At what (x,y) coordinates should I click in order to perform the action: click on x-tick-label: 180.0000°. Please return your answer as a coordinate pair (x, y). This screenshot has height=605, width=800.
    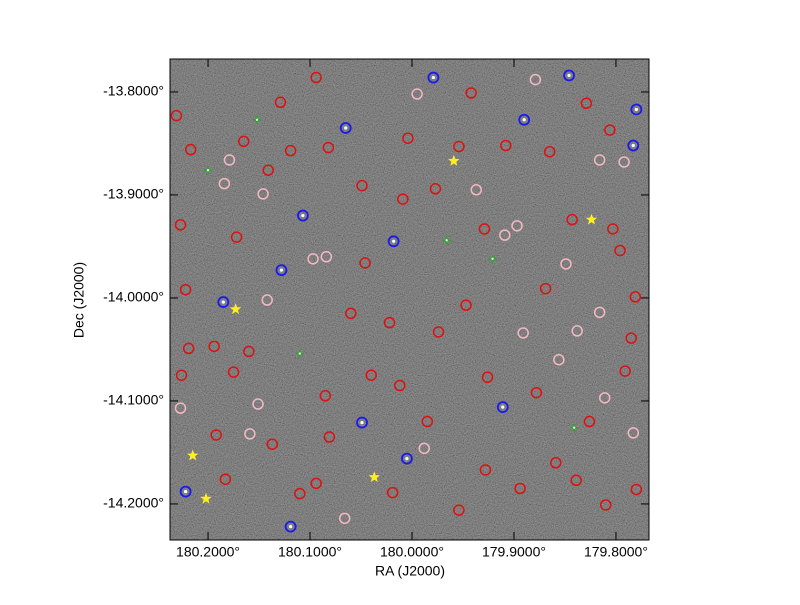
    Looking at the image, I should click on (412, 552).